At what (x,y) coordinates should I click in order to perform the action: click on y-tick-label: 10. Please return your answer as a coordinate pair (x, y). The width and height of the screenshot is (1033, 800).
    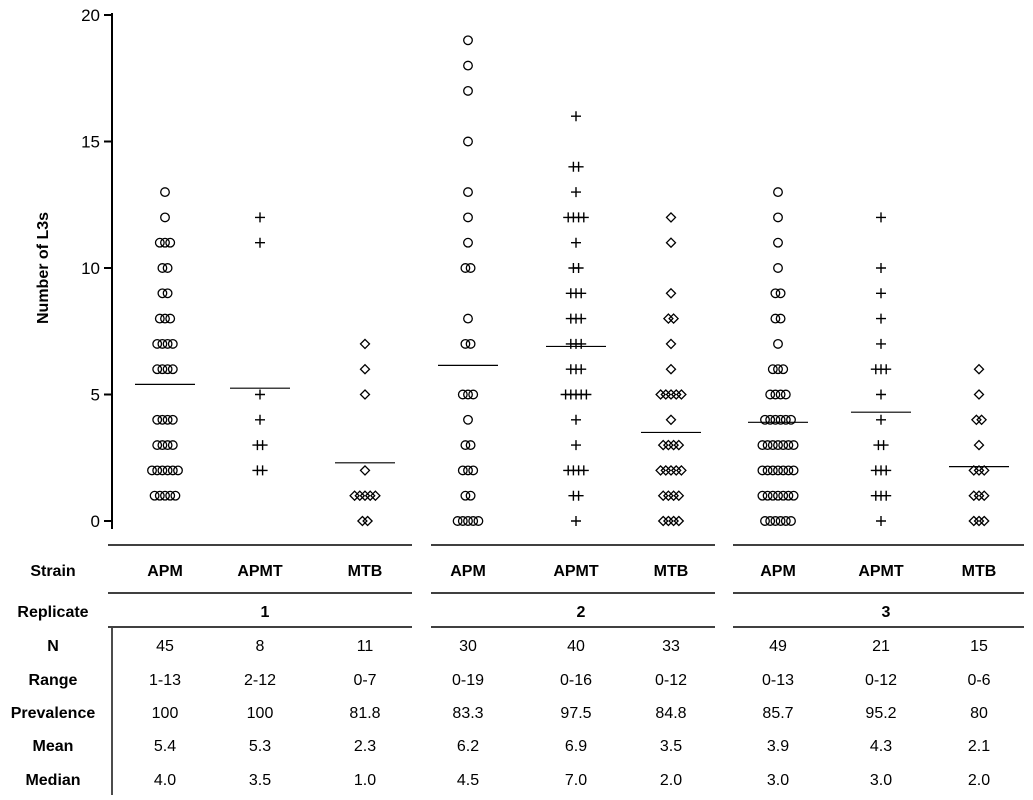
    Looking at the image, I should click on (90, 268).